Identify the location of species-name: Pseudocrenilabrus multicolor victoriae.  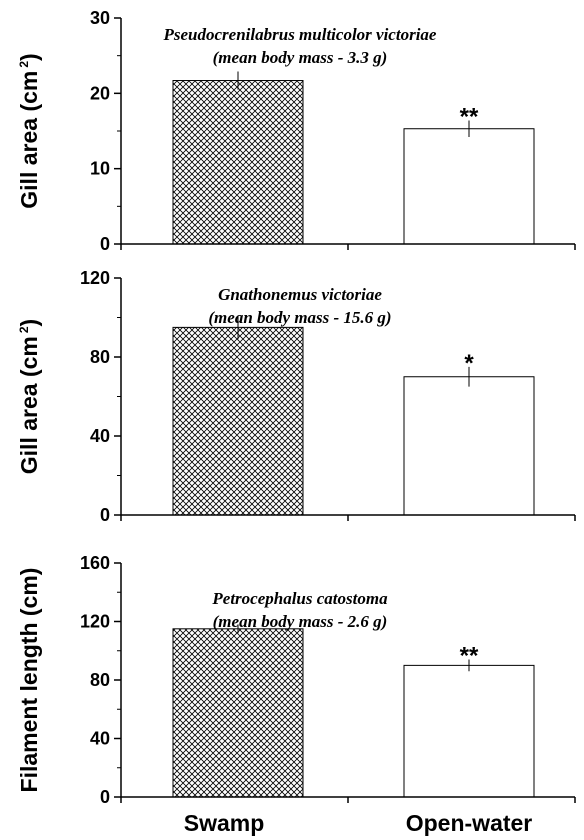
(300, 34).